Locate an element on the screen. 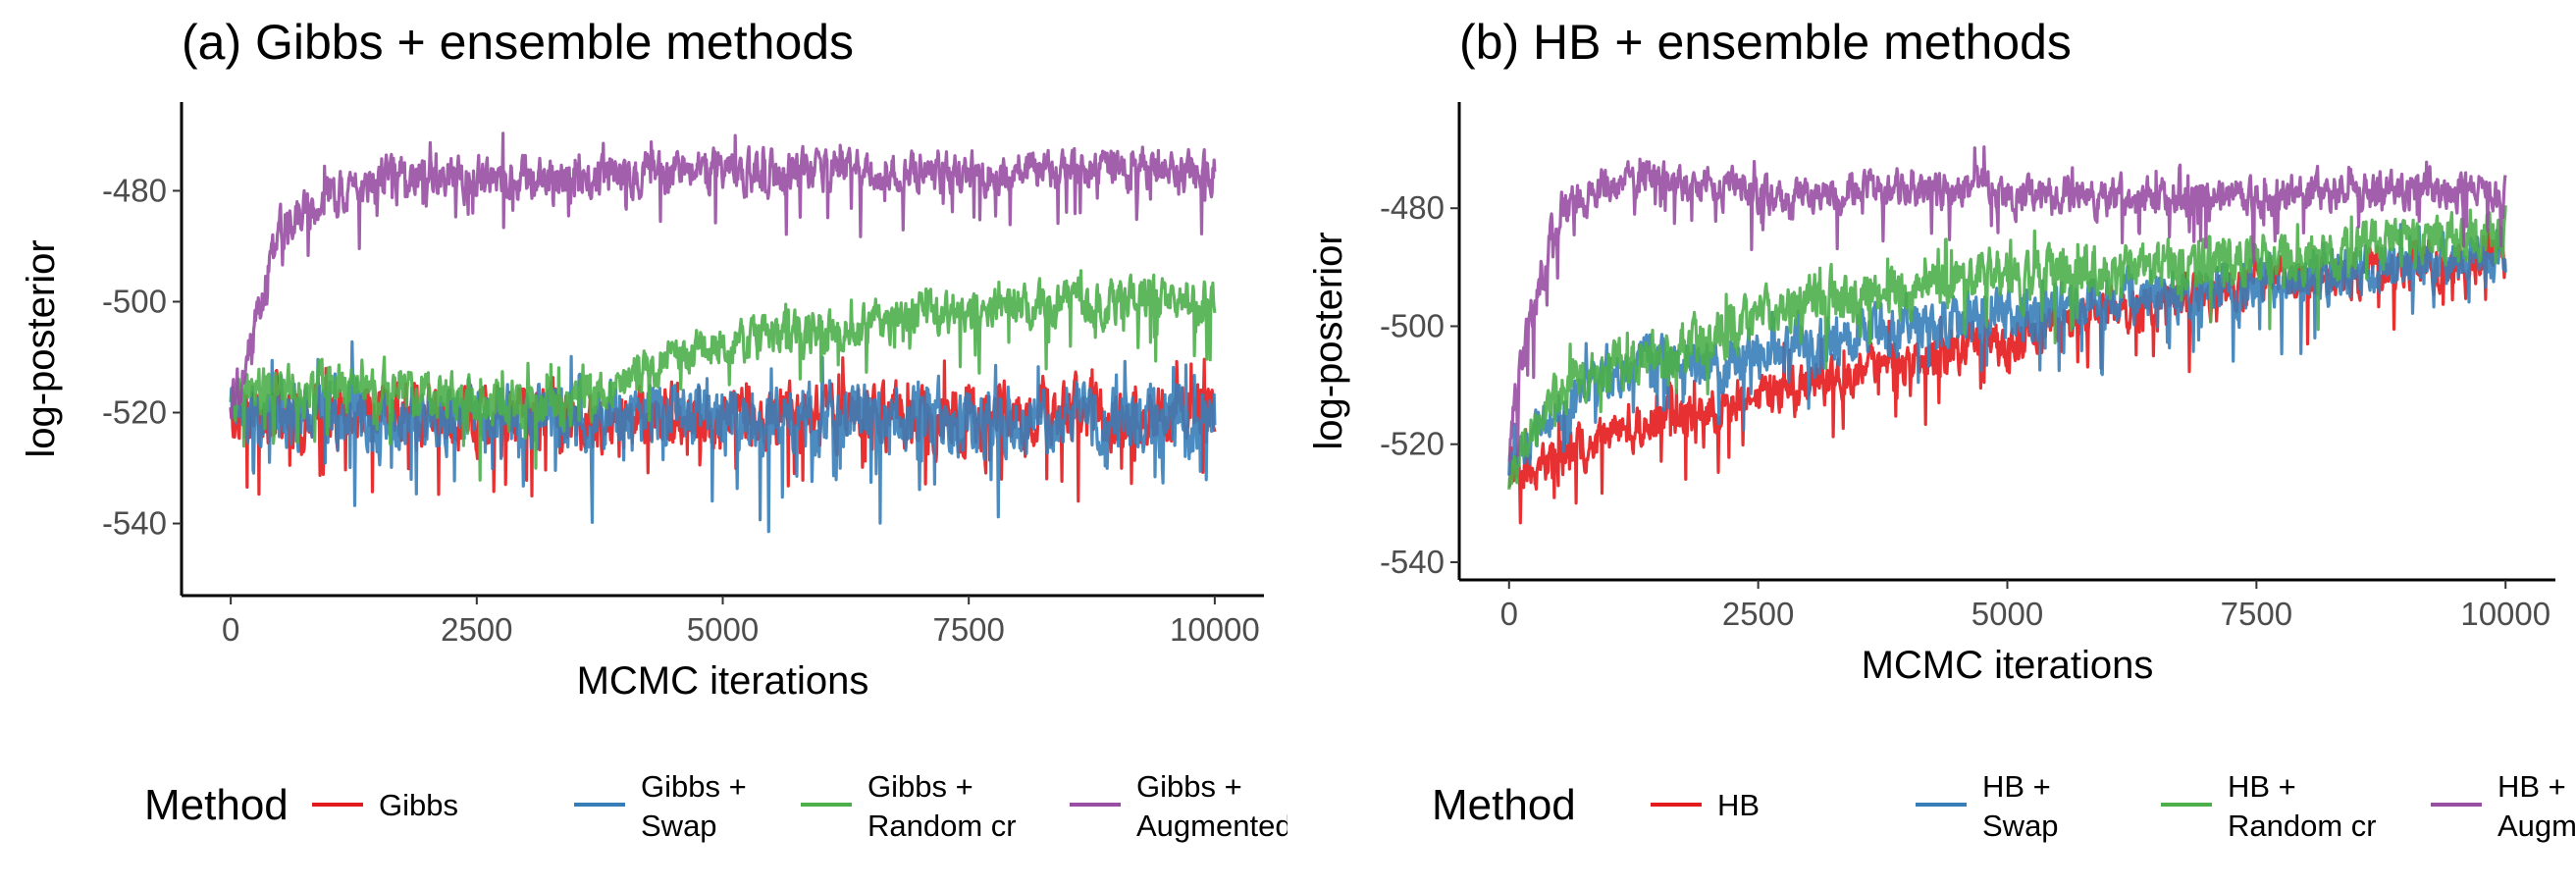 This screenshot has width=2576, height=888. chart-title: (b) HB + ensemble methods is located at coordinates (1765, 43).